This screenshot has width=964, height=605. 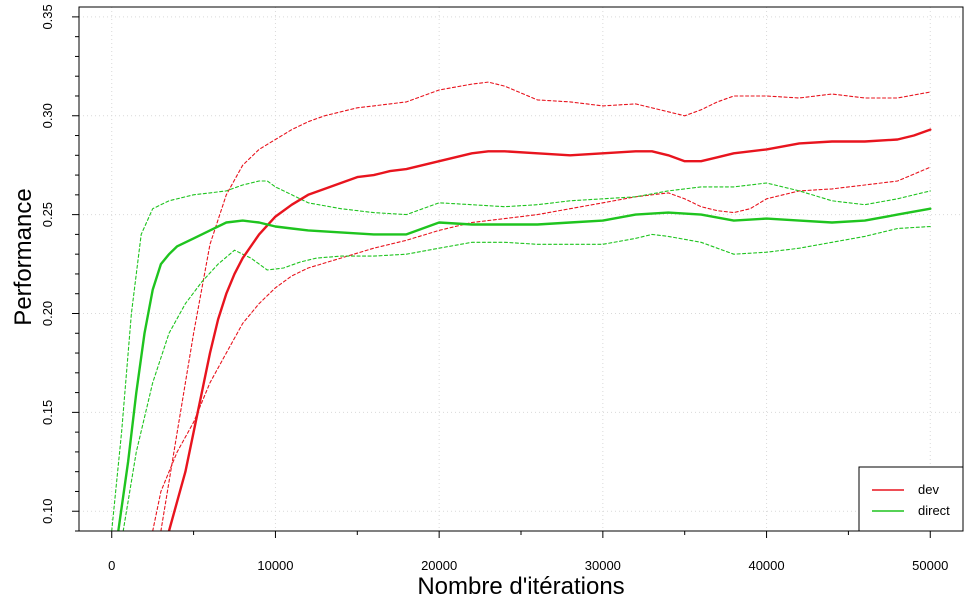 What do you see at coordinates (934, 510) in the screenshot?
I see `legend-direct-label: direct` at bounding box center [934, 510].